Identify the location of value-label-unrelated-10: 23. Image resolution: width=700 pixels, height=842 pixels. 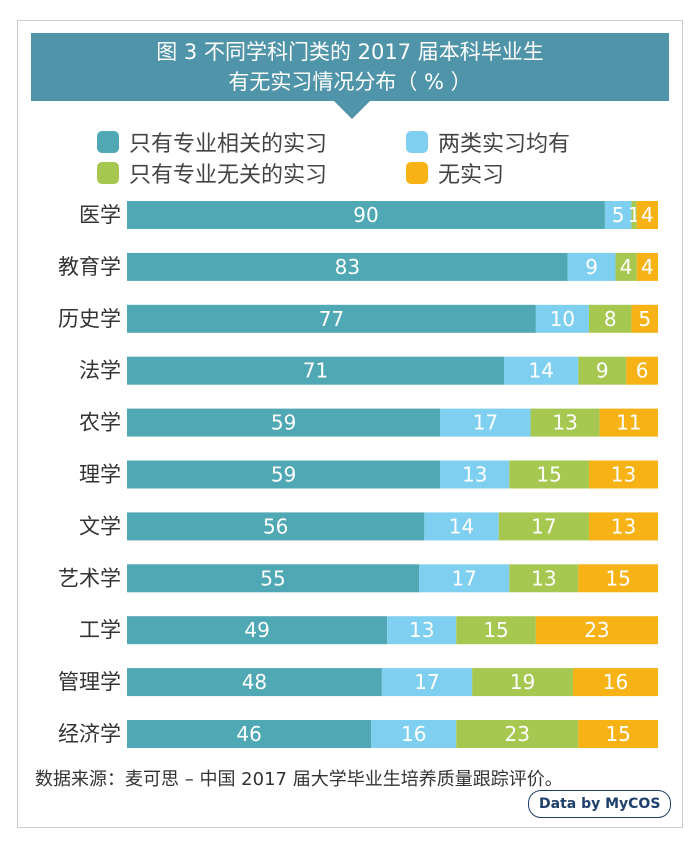
(517, 734).